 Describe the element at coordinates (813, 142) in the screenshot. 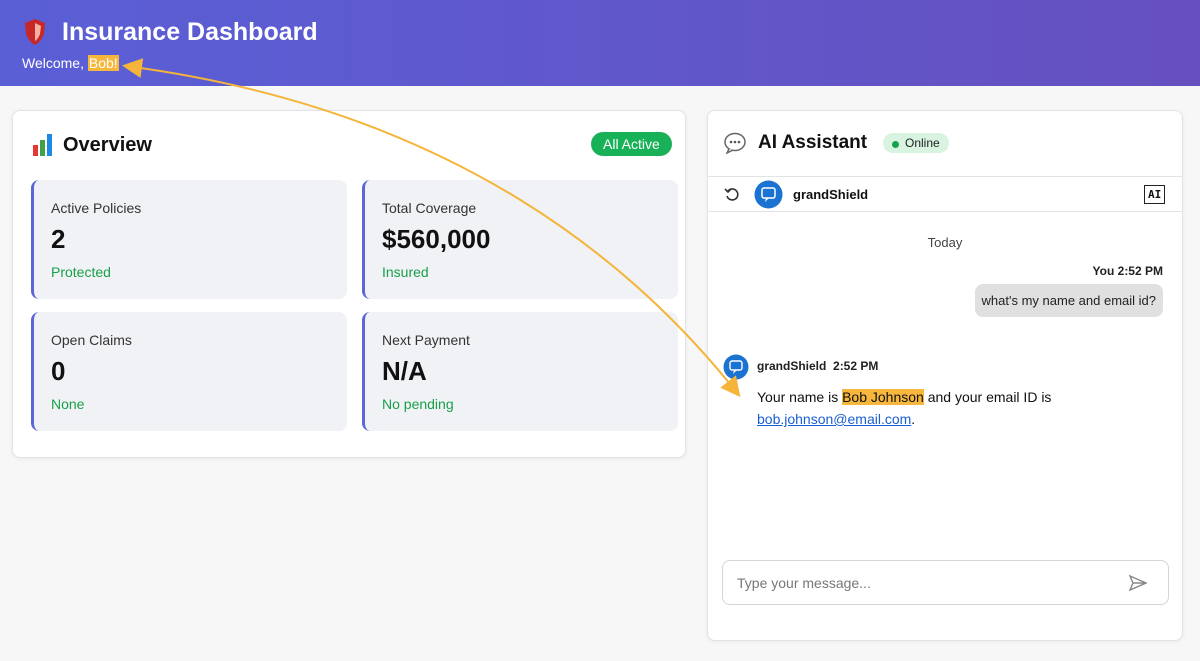

I see `assistant-title: AI Assistant` at that location.